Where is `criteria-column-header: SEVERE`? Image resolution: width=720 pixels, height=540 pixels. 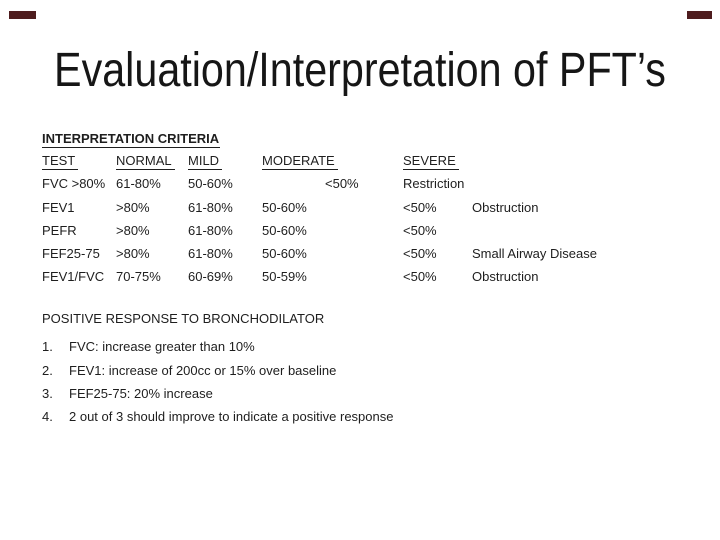 criteria-column-header: SEVERE is located at coordinates (437, 160).